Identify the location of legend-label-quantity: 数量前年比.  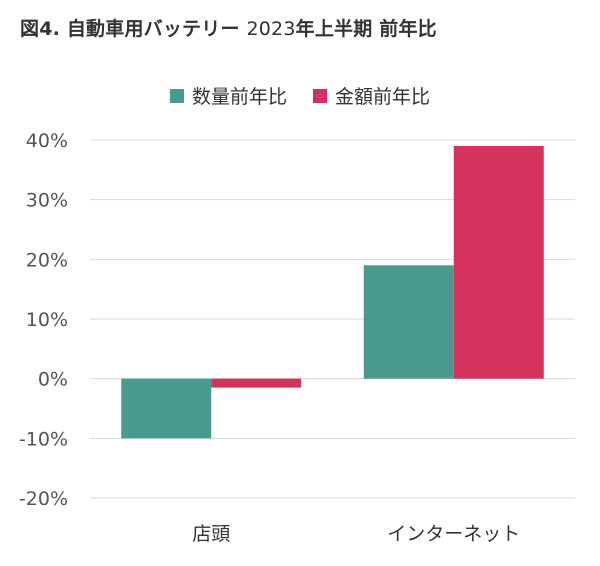
(239, 97).